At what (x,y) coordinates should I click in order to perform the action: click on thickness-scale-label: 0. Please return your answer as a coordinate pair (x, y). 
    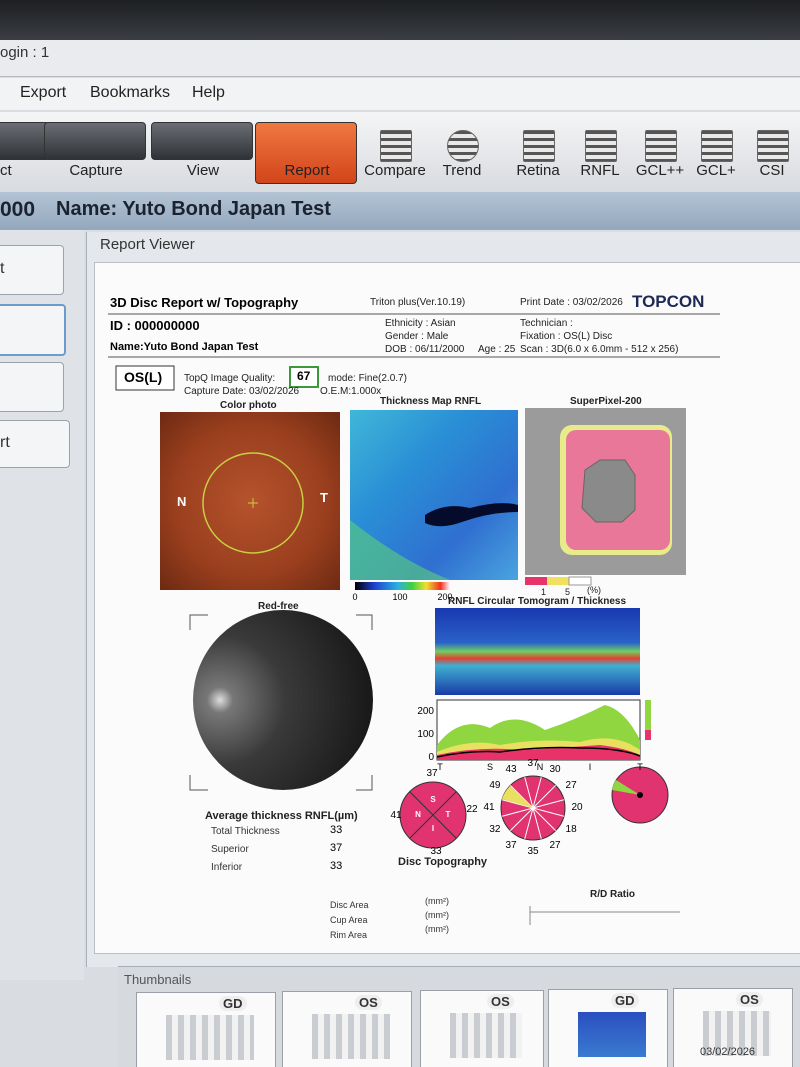
    Looking at the image, I should click on (355, 597).